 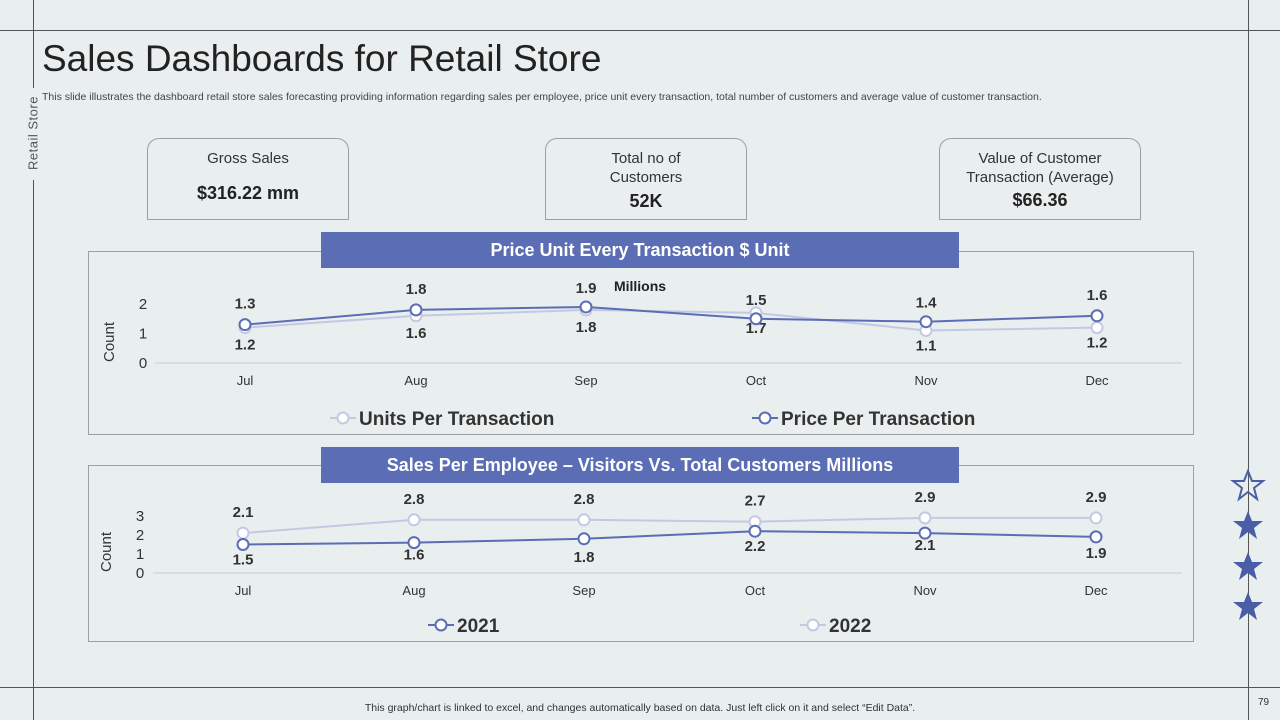 I want to click on legend-label: 2021, so click(x=478, y=626).